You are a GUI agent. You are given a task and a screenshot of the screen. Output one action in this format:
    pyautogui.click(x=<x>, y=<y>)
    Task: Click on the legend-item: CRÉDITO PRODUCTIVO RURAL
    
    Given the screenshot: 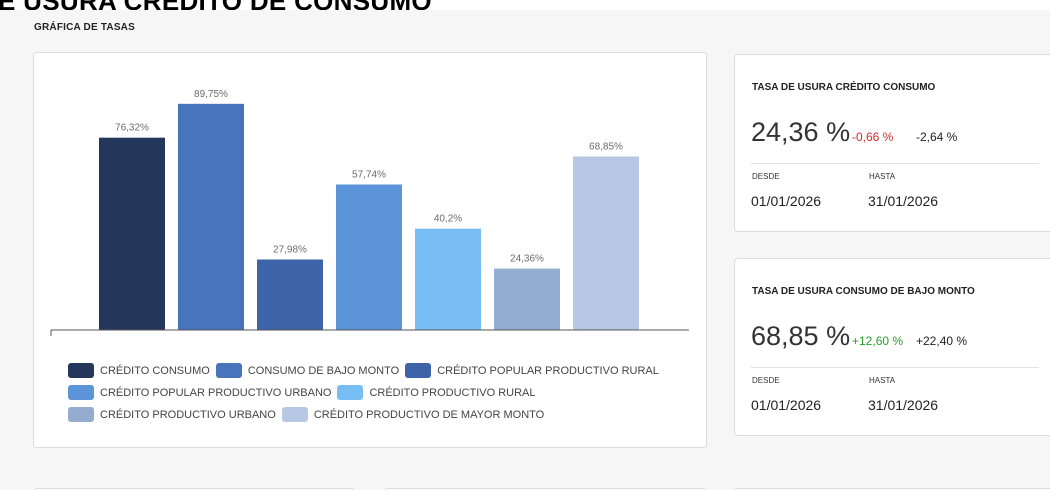 What is the action you would take?
    pyautogui.click(x=436, y=392)
    